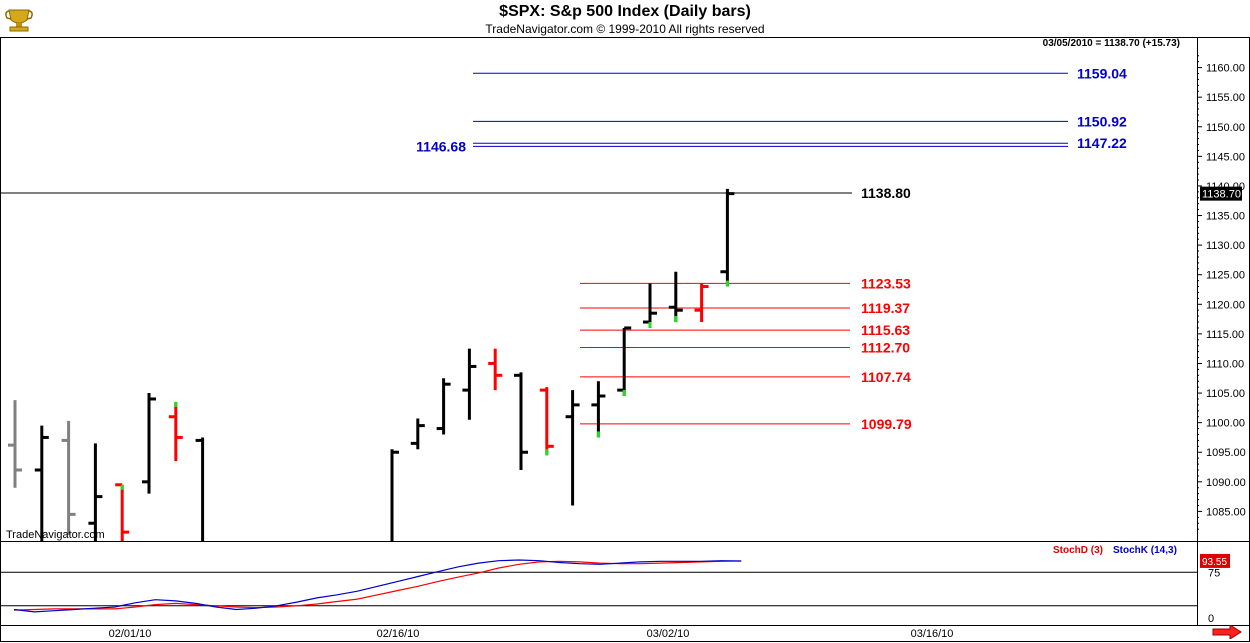 The image size is (1250, 643). I want to click on y-tick-label: 1120.00, so click(1225, 305).